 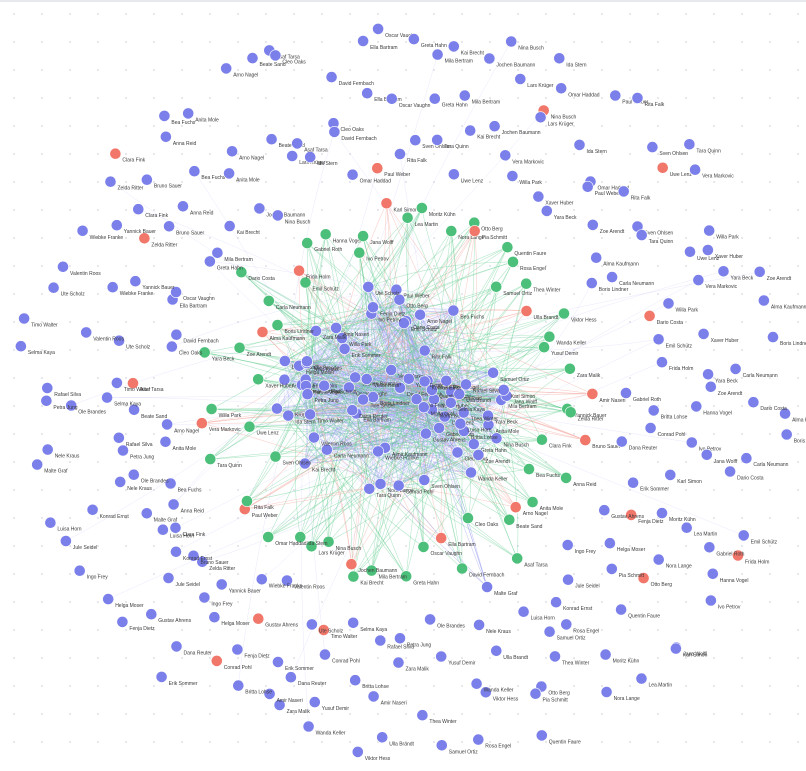 I want to click on blue-node: Britta Lohse, so click(x=370, y=683).